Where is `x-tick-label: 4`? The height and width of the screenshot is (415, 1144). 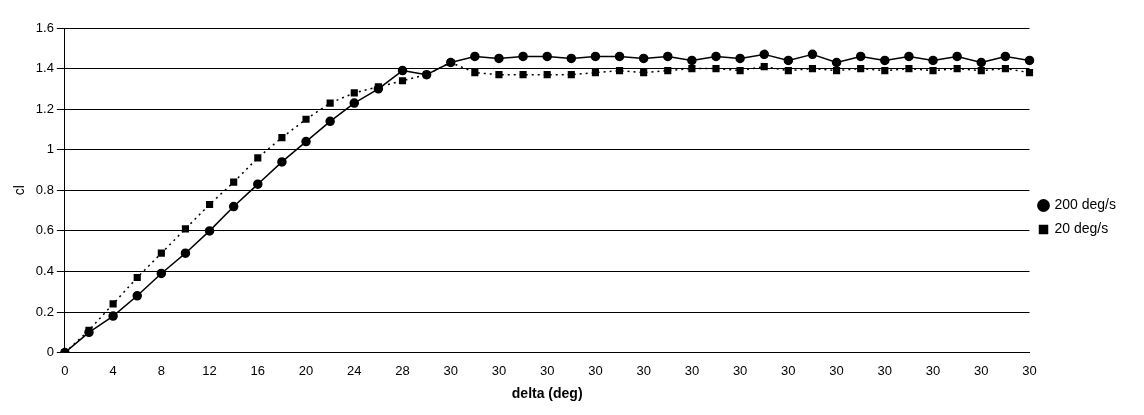 x-tick-label: 4 is located at coordinates (113, 370).